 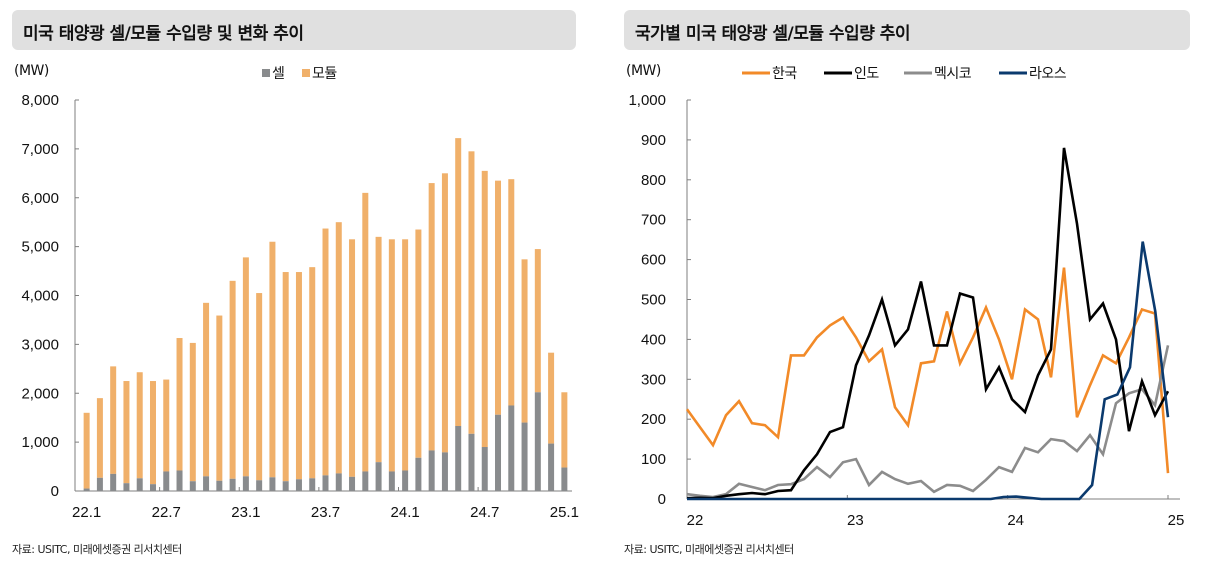 I want to click on legend-label-india: 인도, so click(x=866, y=74).